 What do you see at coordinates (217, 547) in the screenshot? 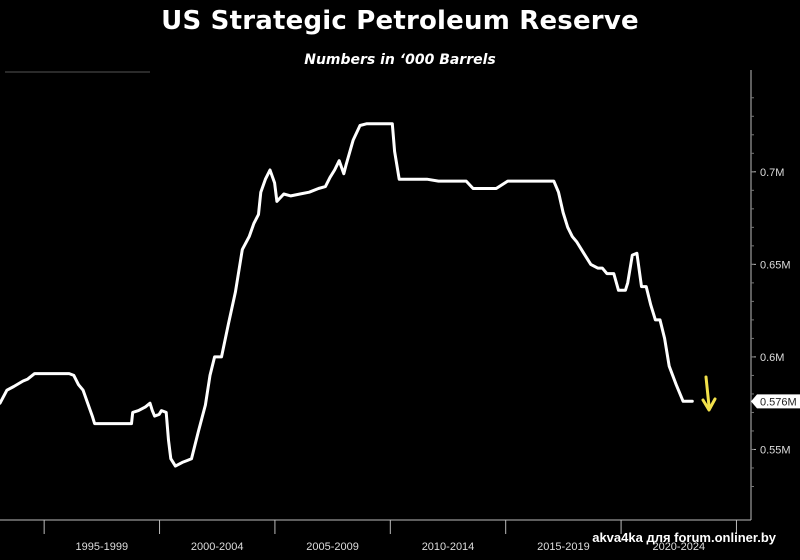
I see `x-tick-label: 2000-2004` at bounding box center [217, 547].